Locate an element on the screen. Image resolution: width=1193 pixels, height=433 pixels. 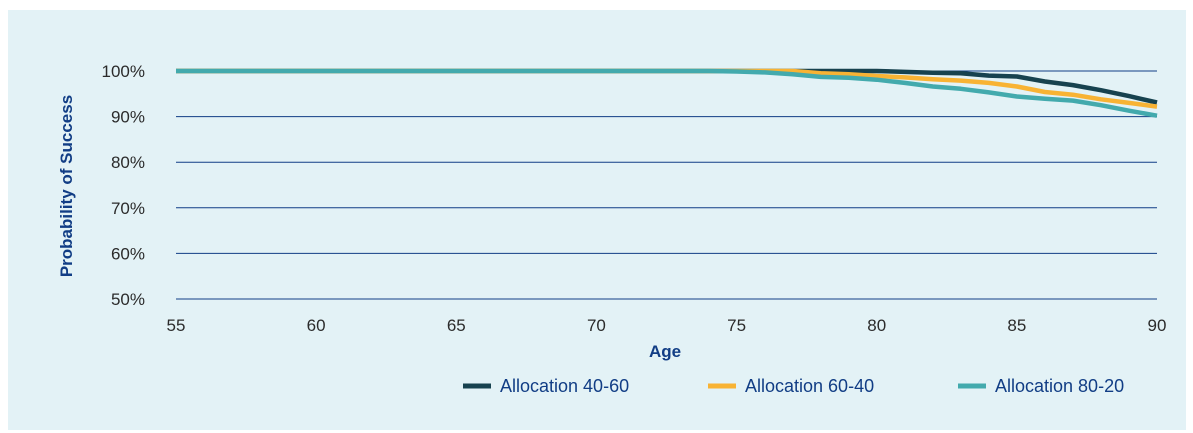
x-tick-label: 55 is located at coordinates (176, 325).